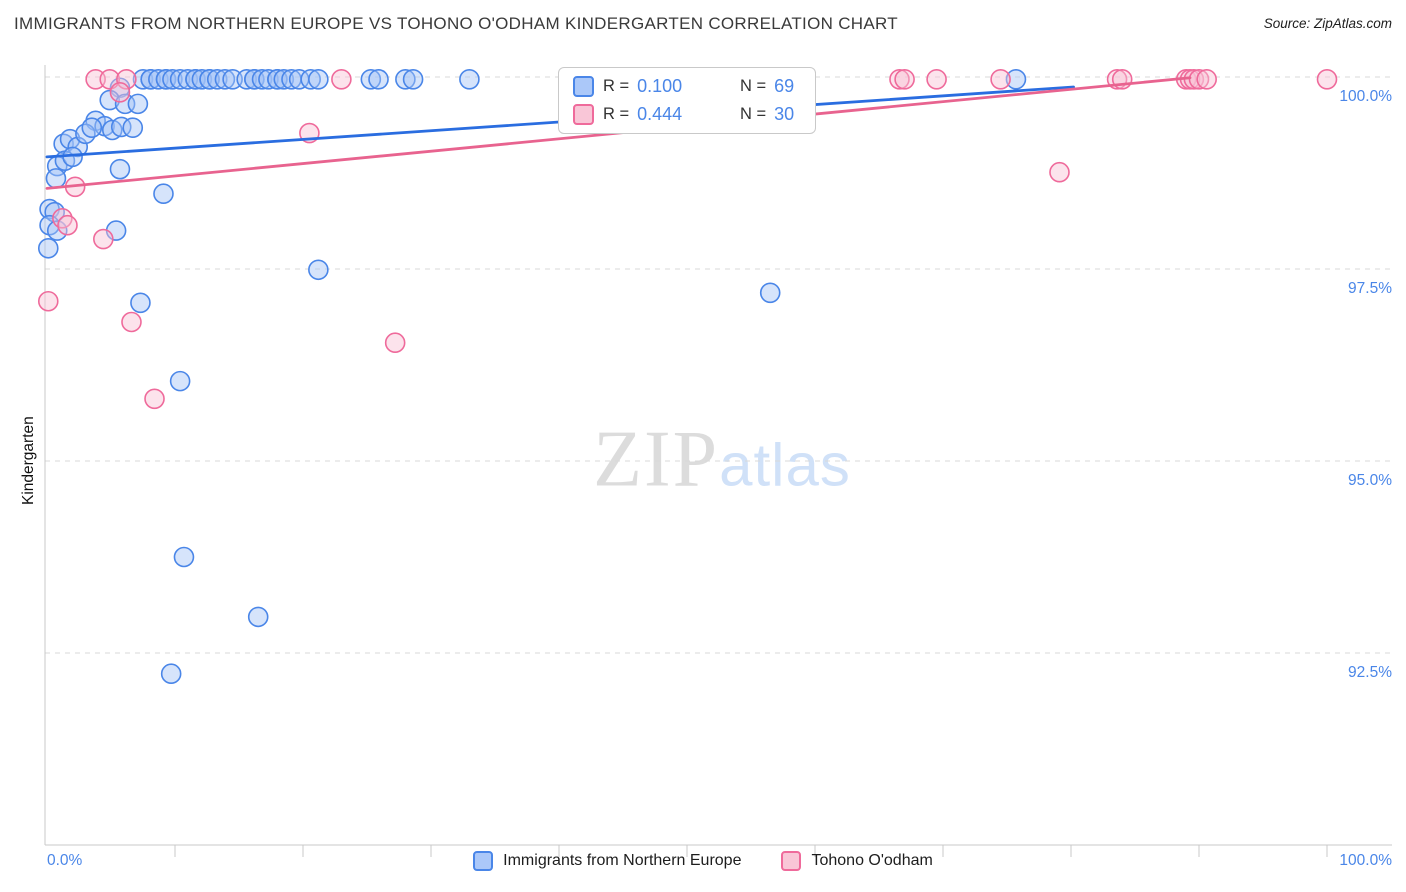  What do you see at coordinates (687, 100) in the screenshot?
I see `correlation-legend-box: R = 0.100 N = 69 R = 0.444 N = 30` at bounding box center [687, 100].